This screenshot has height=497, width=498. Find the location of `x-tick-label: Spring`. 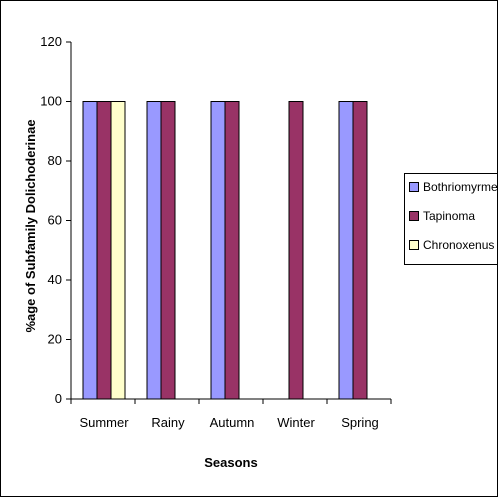

x-tick-label: Spring is located at coordinates (360, 422).